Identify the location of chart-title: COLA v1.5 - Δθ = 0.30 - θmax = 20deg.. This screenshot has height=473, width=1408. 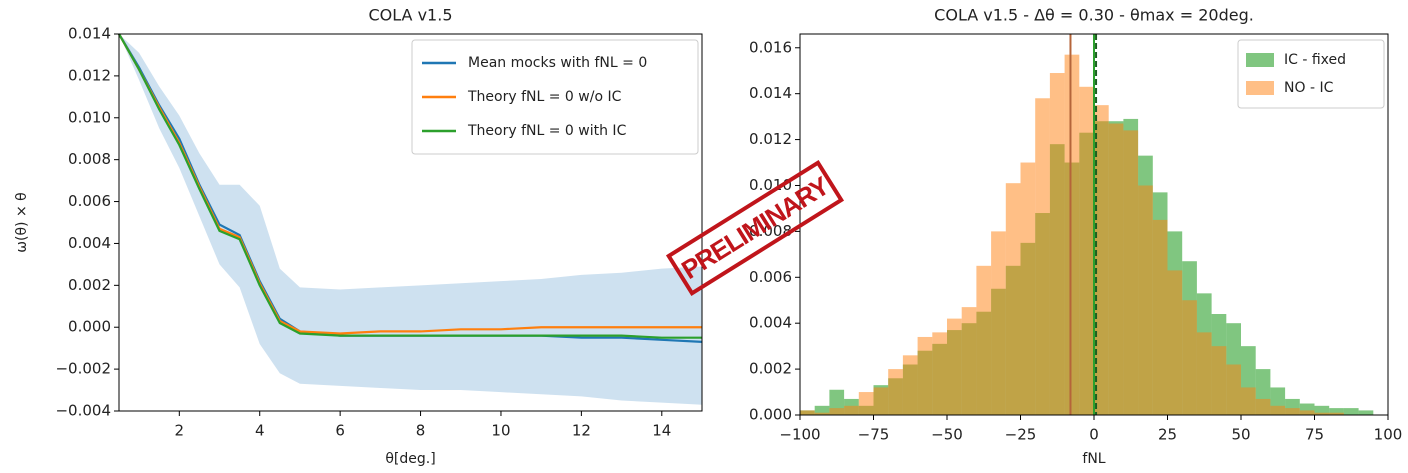
(1094, 15).